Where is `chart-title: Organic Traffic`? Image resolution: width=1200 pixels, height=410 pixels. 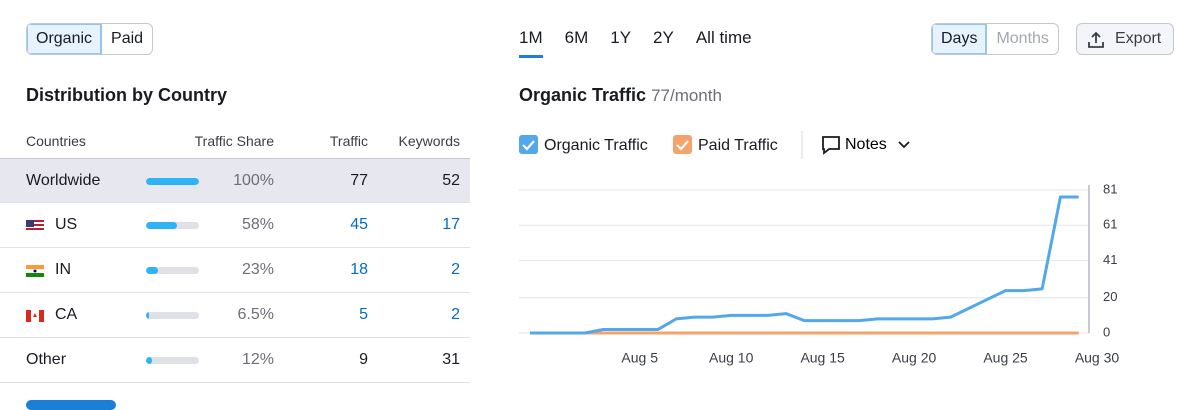 chart-title: Organic Traffic is located at coordinates (583, 95).